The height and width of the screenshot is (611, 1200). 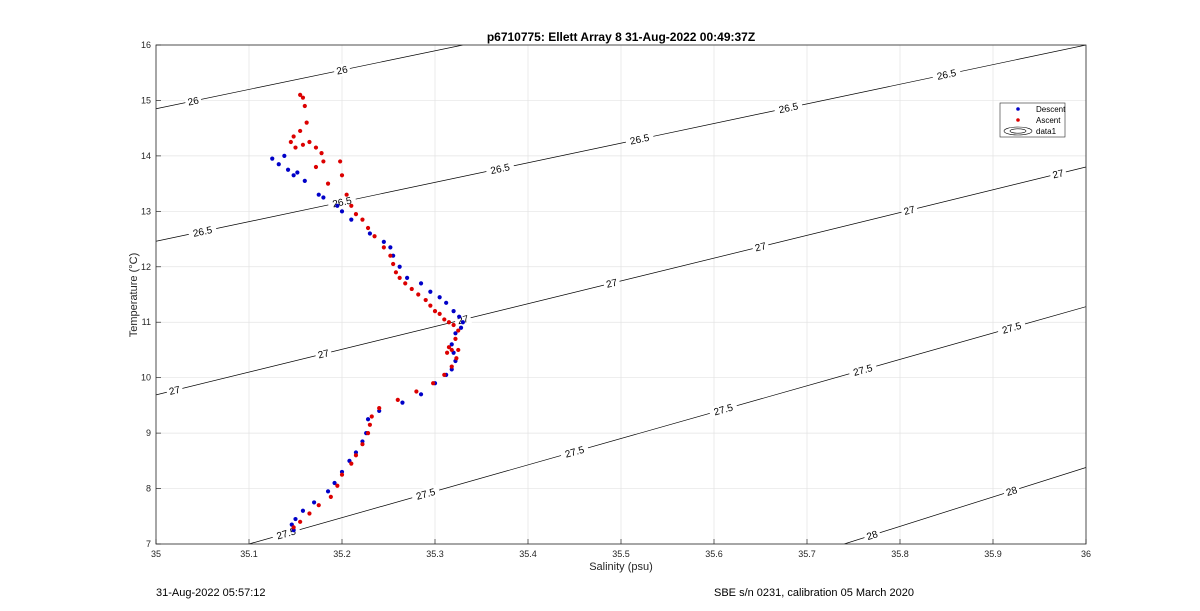 What do you see at coordinates (1046, 131) in the screenshot?
I see `legend-data1-label: data1` at bounding box center [1046, 131].